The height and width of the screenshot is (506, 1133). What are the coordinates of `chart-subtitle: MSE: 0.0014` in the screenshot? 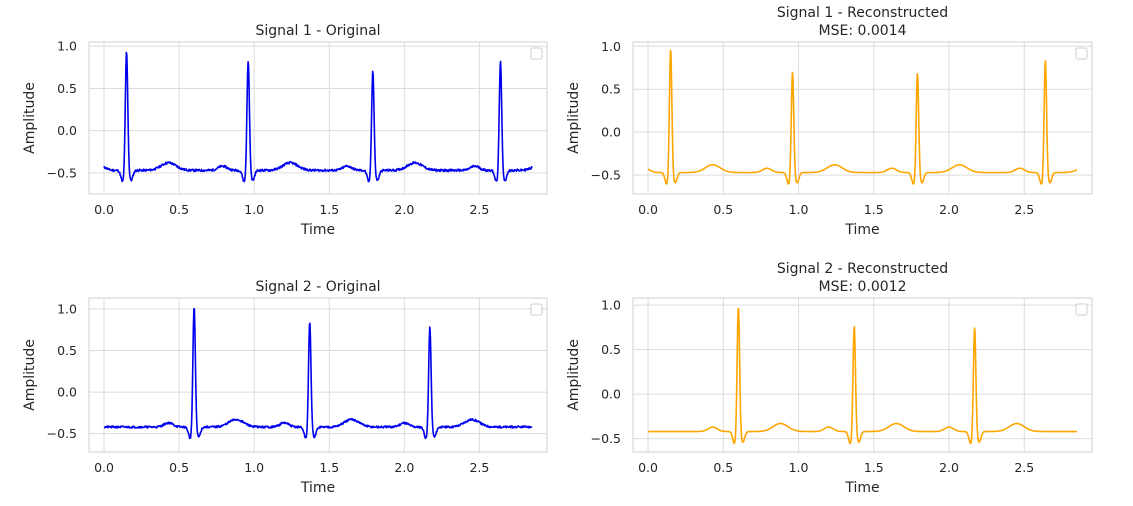 It's located at (863, 31).